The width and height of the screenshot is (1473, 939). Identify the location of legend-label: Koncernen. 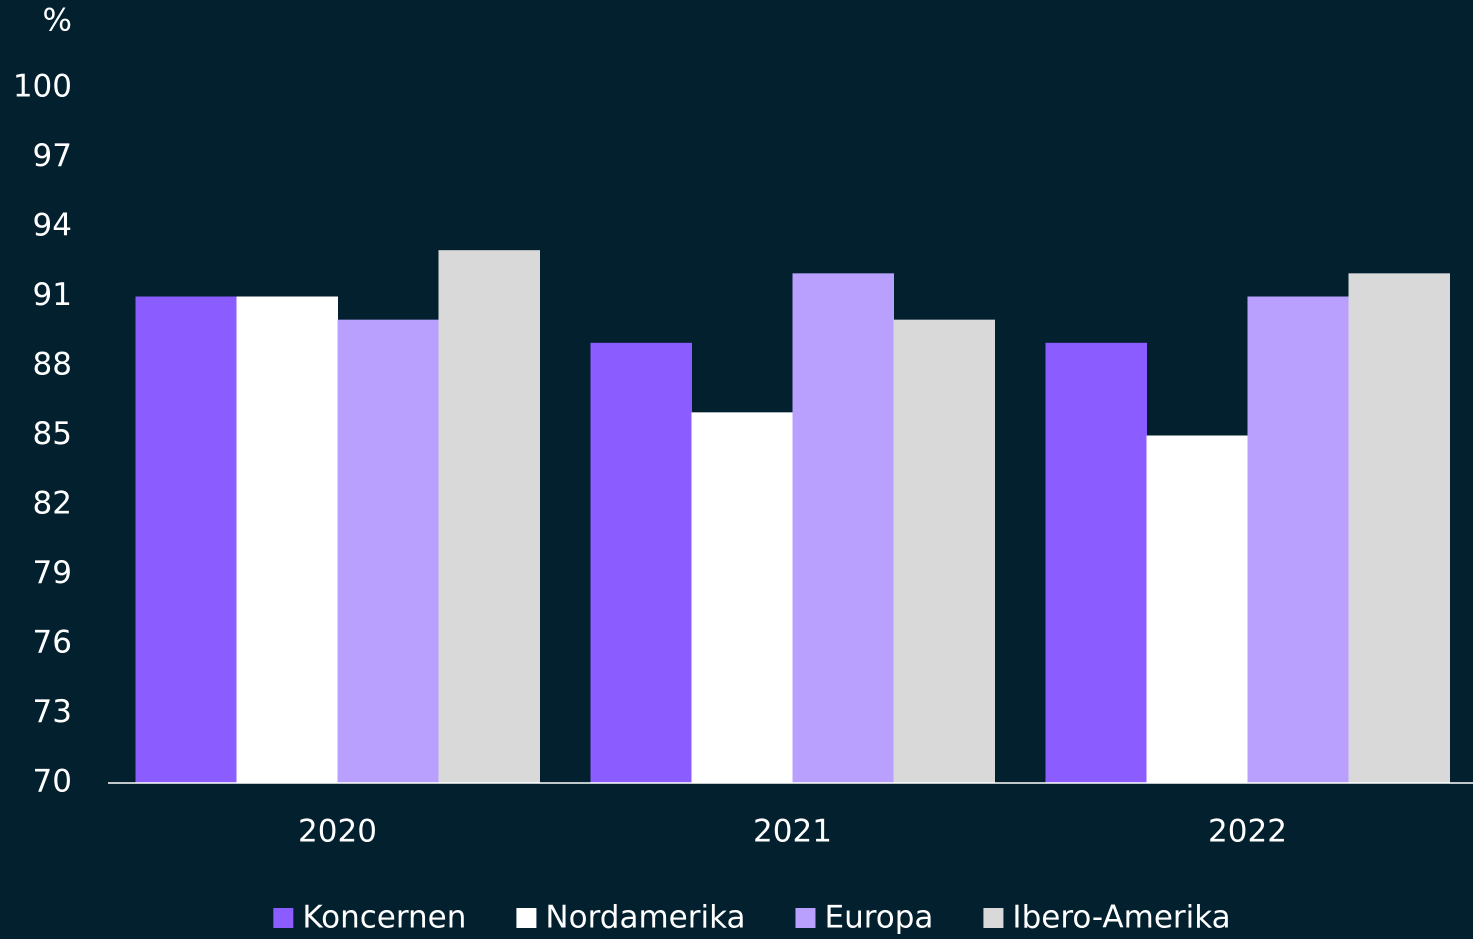
(384, 918).